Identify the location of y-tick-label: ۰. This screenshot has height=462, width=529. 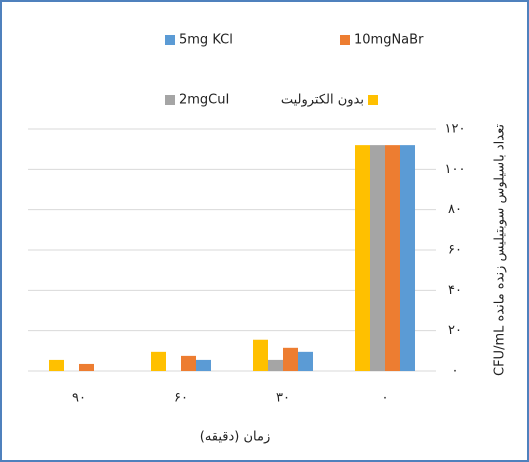
(455, 371).